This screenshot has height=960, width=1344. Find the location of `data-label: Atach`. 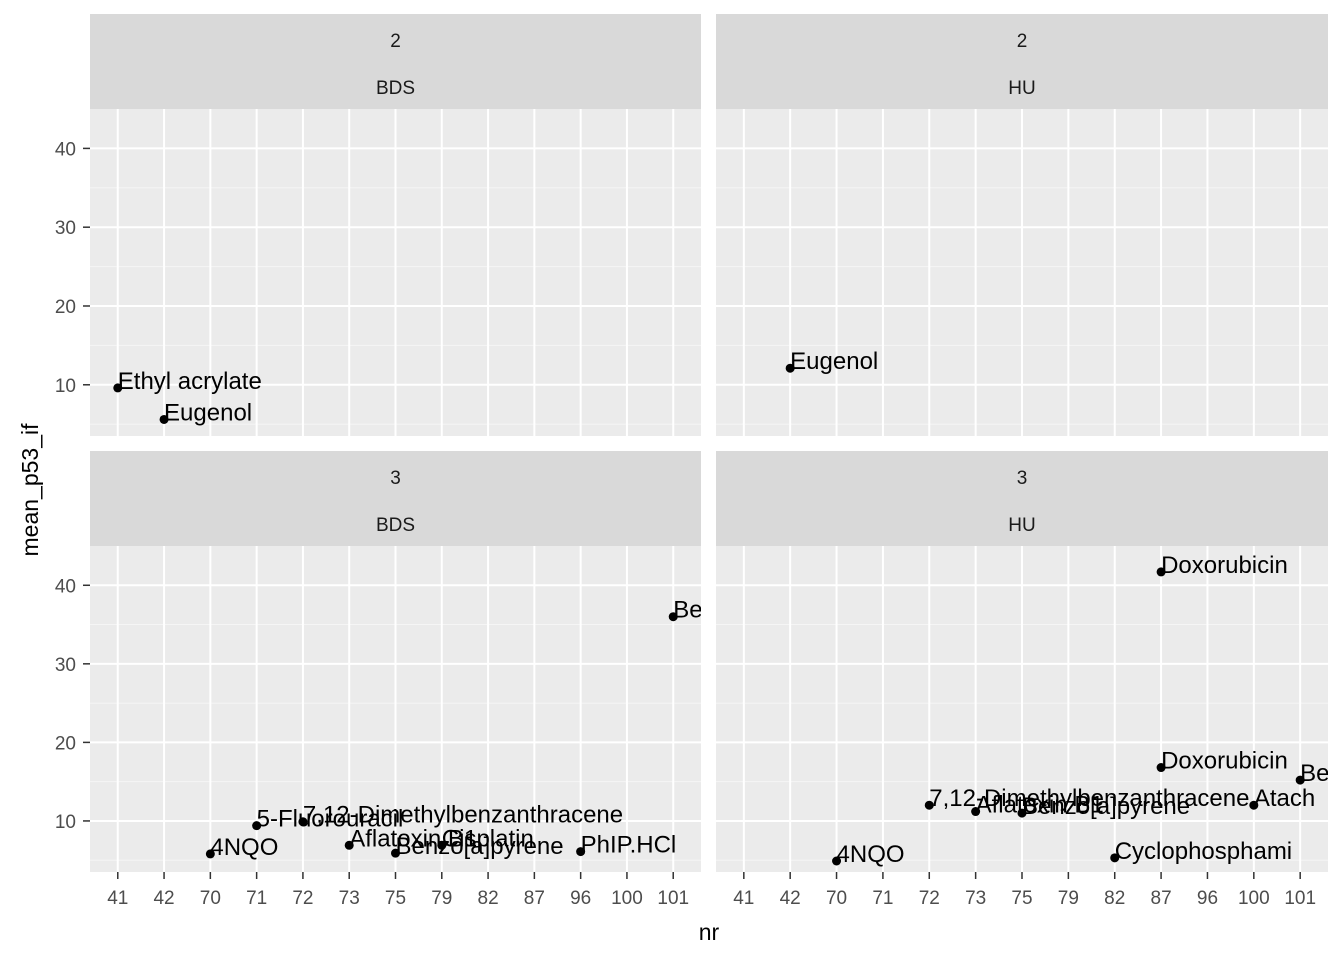

data-label: Atach is located at coordinates (1284, 798).